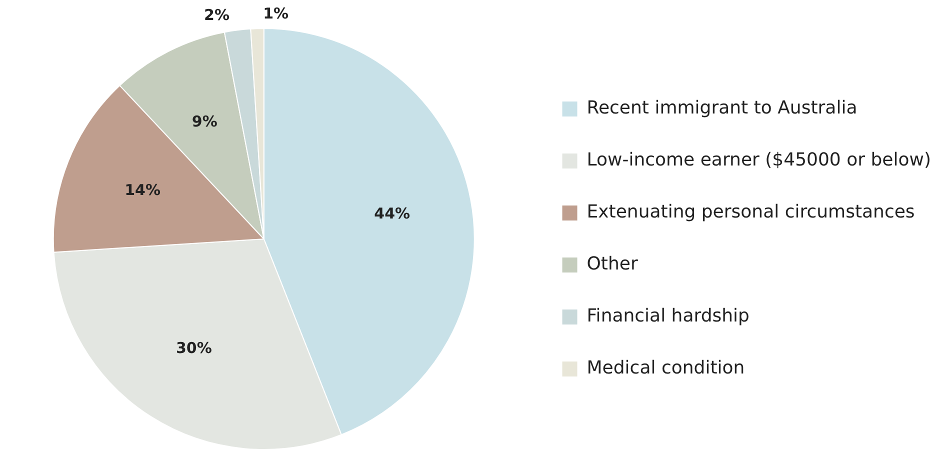 The height and width of the screenshot is (450, 941). What do you see at coordinates (750, 212) in the screenshot?
I see `legend-label: Extenuating personal circumstances` at bounding box center [750, 212].